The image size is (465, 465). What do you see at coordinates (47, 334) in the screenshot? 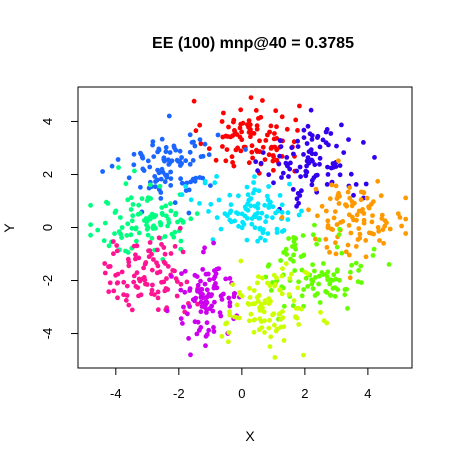
I see `y-tick-label: -4` at bounding box center [47, 334].